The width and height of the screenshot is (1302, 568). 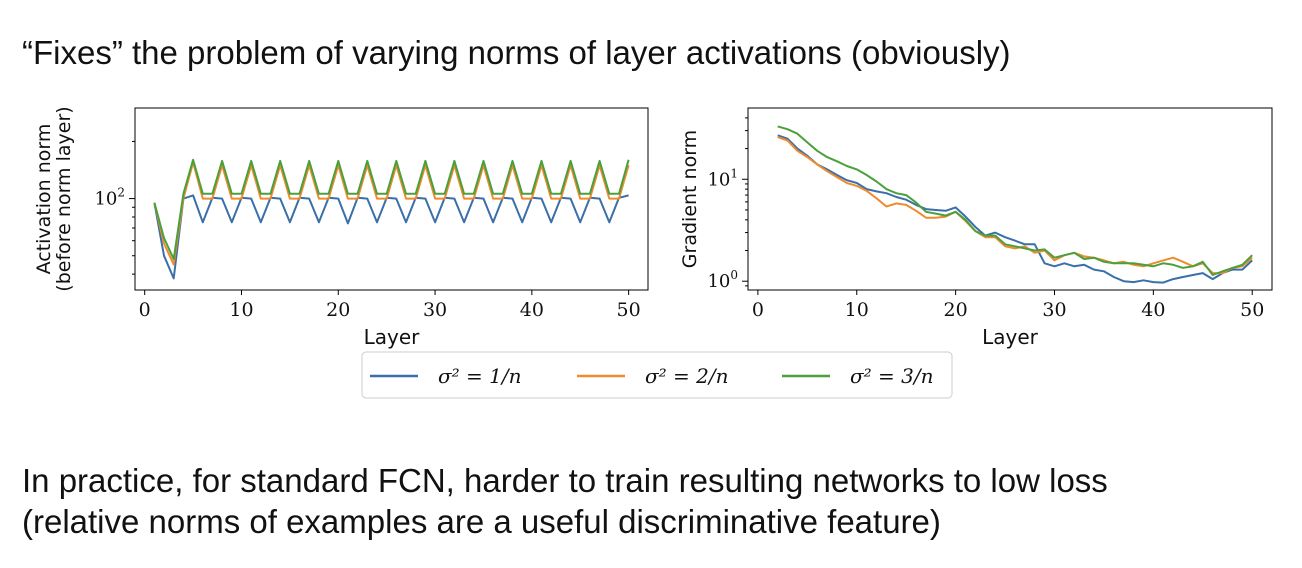 What do you see at coordinates (687, 376) in the screenshot?
I see `legend-label-2: σ² = 2/n` at bounding box center [687, 376].